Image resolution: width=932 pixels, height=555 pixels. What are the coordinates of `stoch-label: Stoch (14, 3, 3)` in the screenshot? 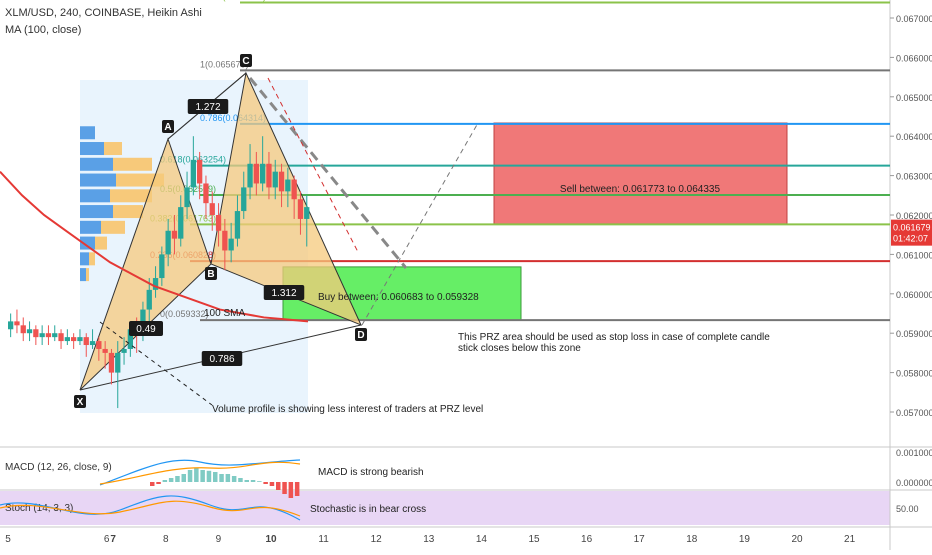 It's located at (39, 508).